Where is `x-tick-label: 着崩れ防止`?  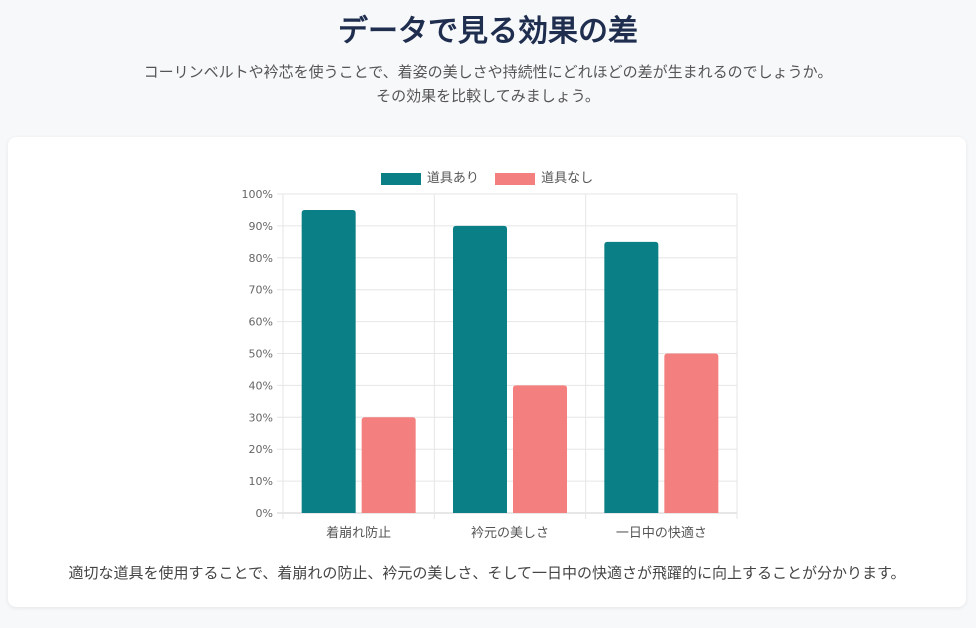 x-tick-label: 着崩れ防止 is located at coordinates (358, 533).